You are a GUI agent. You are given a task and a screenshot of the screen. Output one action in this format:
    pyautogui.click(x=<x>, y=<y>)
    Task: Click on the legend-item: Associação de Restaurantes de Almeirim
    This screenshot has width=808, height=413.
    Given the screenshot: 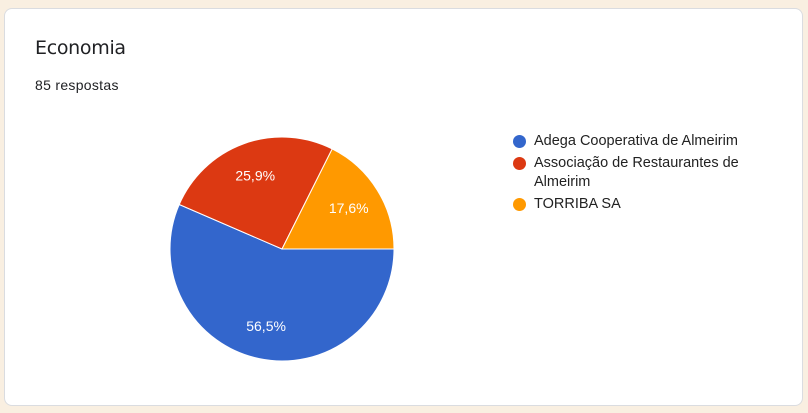 What is the action you would take?
    pyautogui.click(x=640, y=173)
    